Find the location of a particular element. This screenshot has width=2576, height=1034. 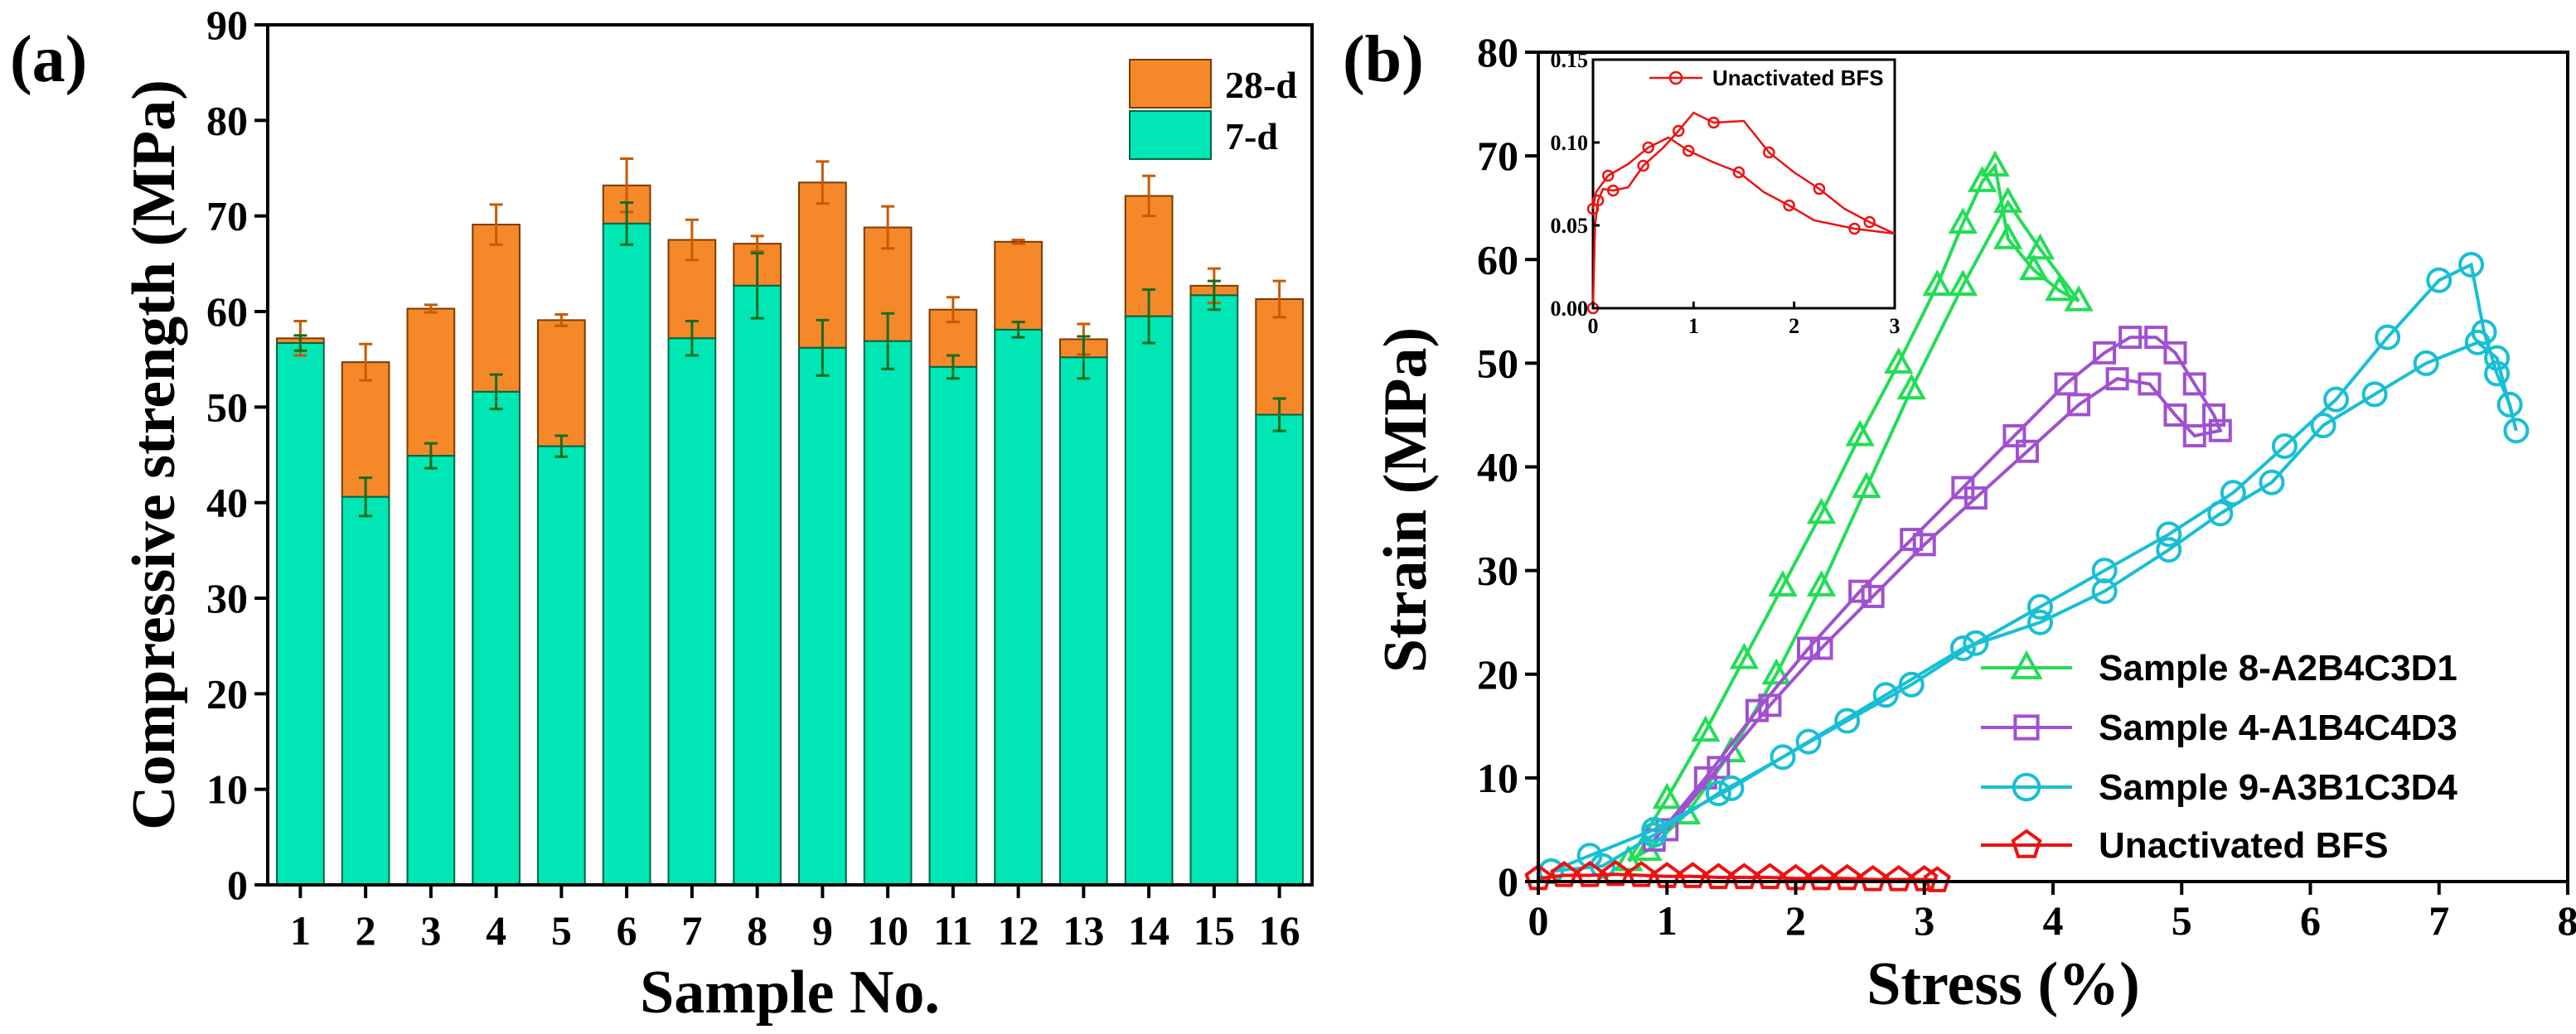

inset-x-tick-label: 1 is located at coordinates (1693, 326).